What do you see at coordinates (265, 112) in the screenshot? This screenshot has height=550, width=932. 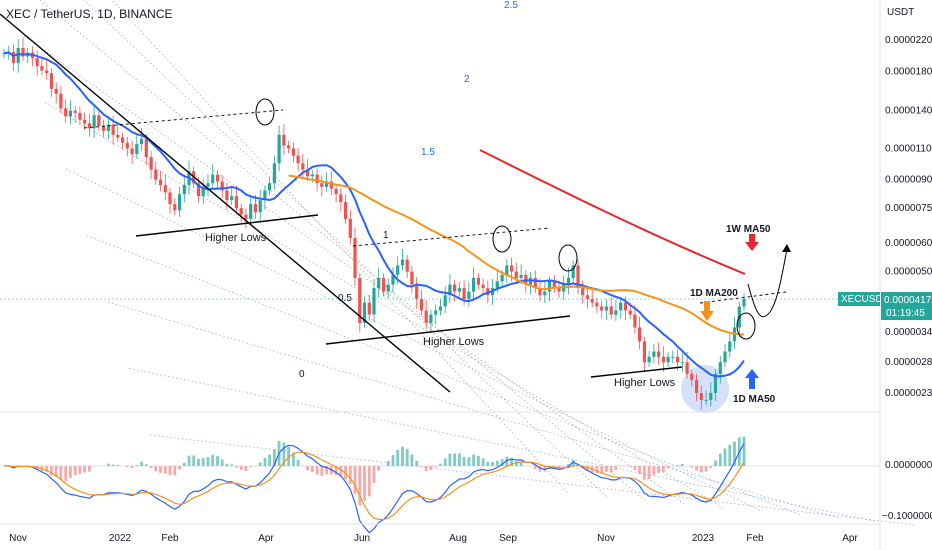 I see `circle-apr-top` at bounding box center [265, 112].